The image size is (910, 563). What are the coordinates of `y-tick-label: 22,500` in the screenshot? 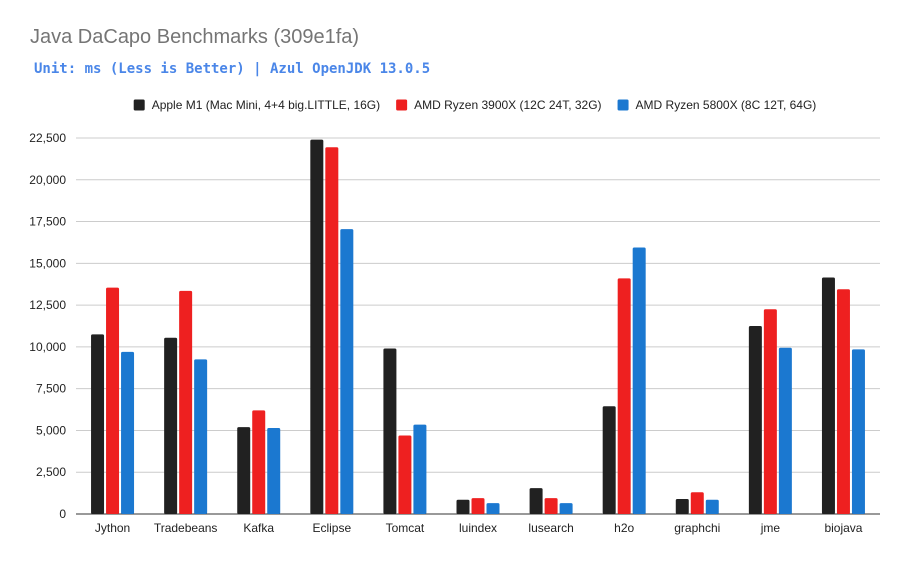 It's located at (47, 138).